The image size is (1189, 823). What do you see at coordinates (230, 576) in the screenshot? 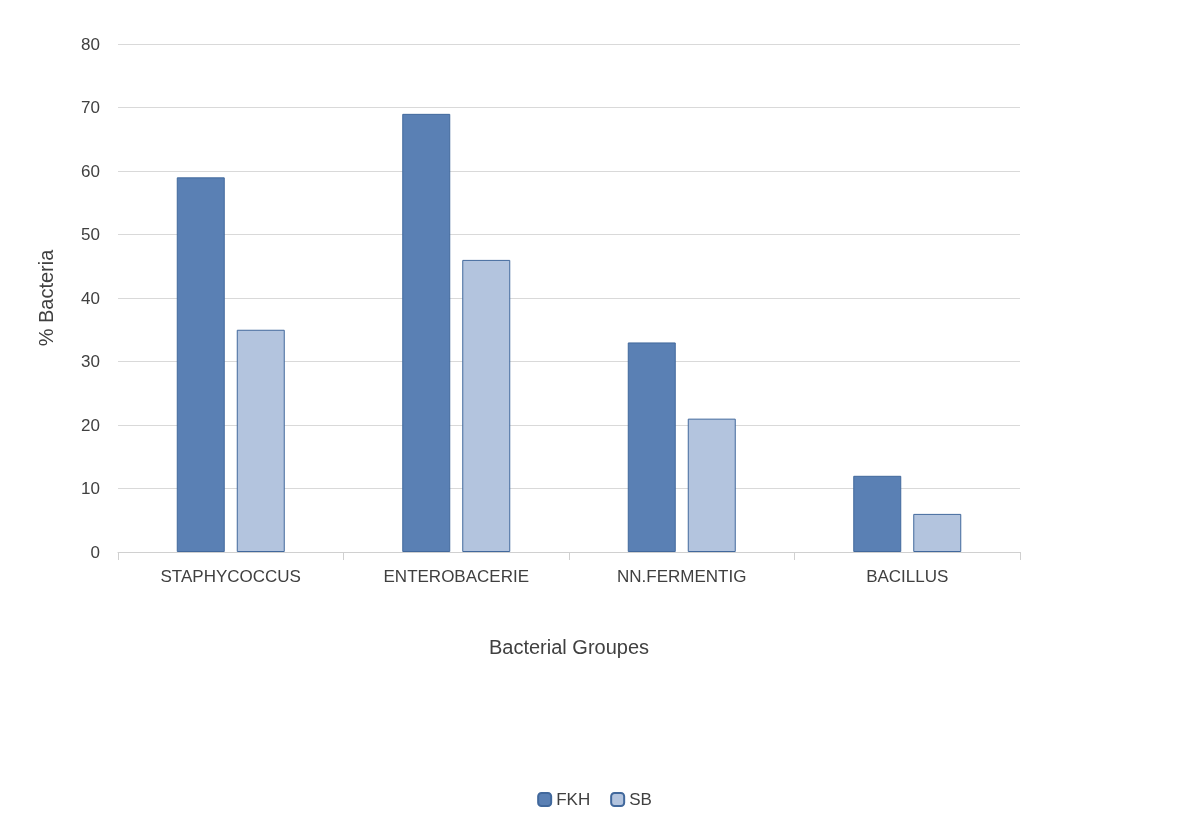
I see `x-tick-label: STAPHYCOCCUS` at bounding box center [230, 576].